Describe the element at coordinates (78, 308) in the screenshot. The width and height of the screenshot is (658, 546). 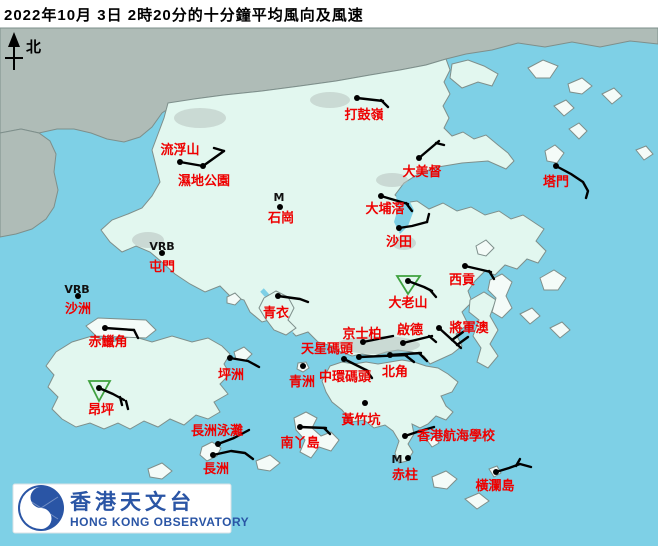
I see `station-label: 沙洲` at that location.